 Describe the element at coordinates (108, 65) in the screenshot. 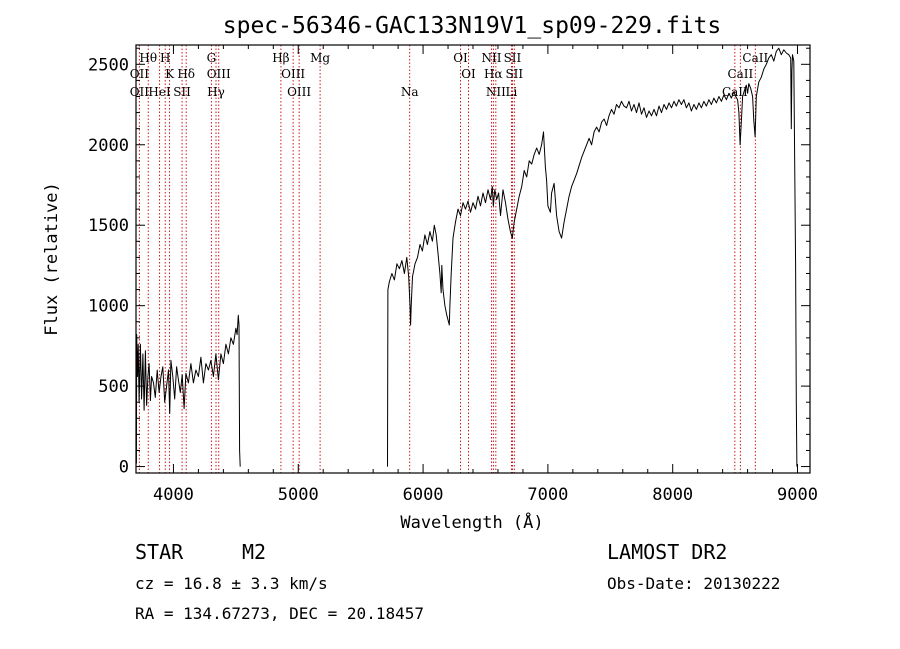

I see `y-tick-label: 2500` at that location.